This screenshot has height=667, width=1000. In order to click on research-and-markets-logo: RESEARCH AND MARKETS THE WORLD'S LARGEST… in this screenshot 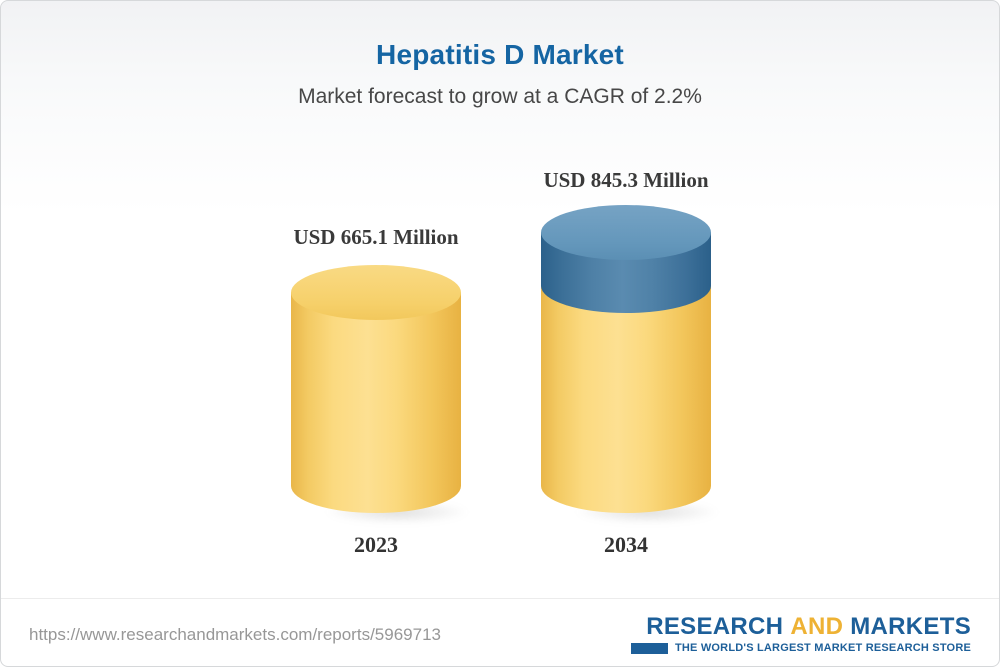, I will do `click(801, 634)`.